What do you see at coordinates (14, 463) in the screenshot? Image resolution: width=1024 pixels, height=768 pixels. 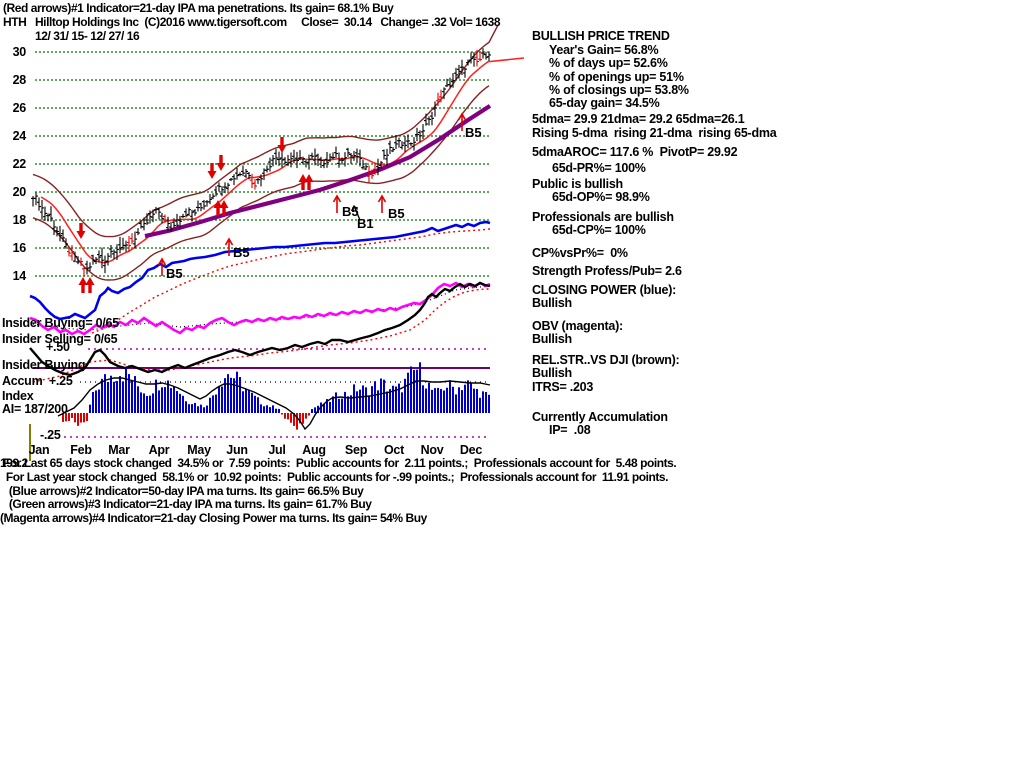 I see `footer-overlap-value: 199.2` at bounding box center [14, 463].